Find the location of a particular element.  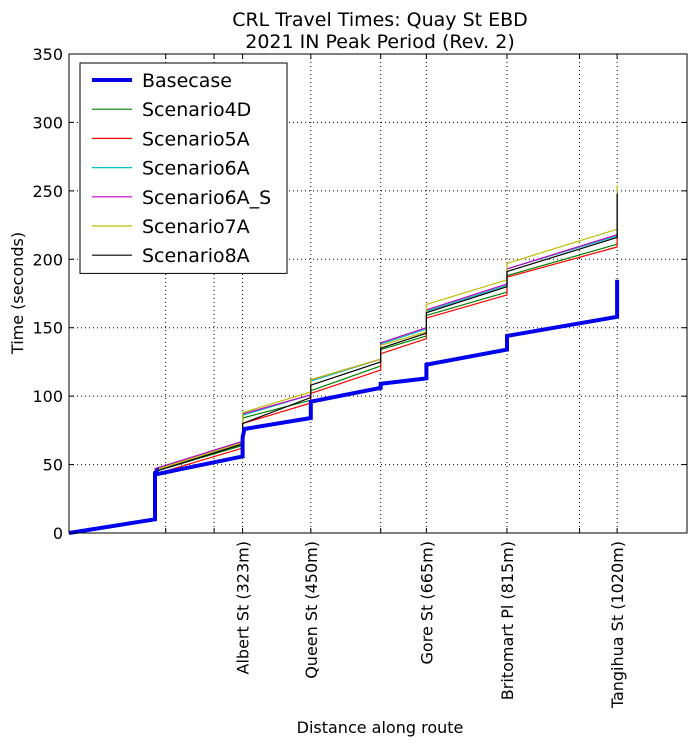

y-tick-label: 250 is located at coordinates (47, 191).